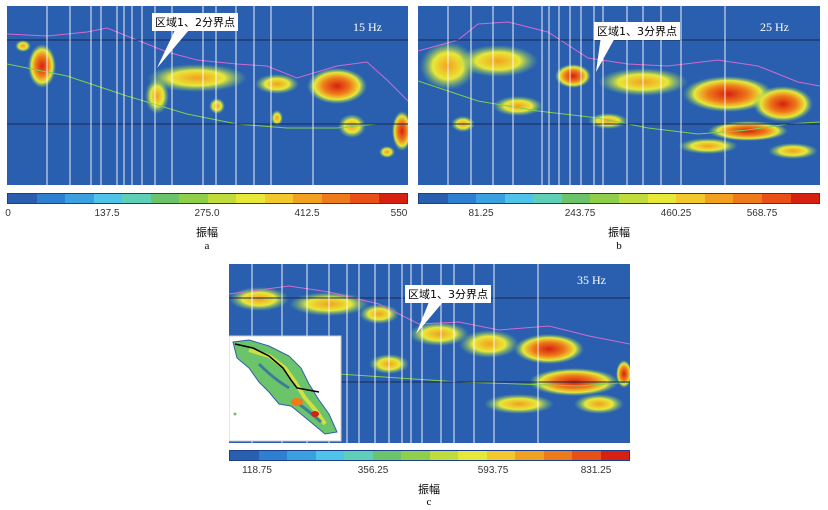 This screenshot has height=510, width=828. I want to click on tick-label: 137.5, so click(107, 213).